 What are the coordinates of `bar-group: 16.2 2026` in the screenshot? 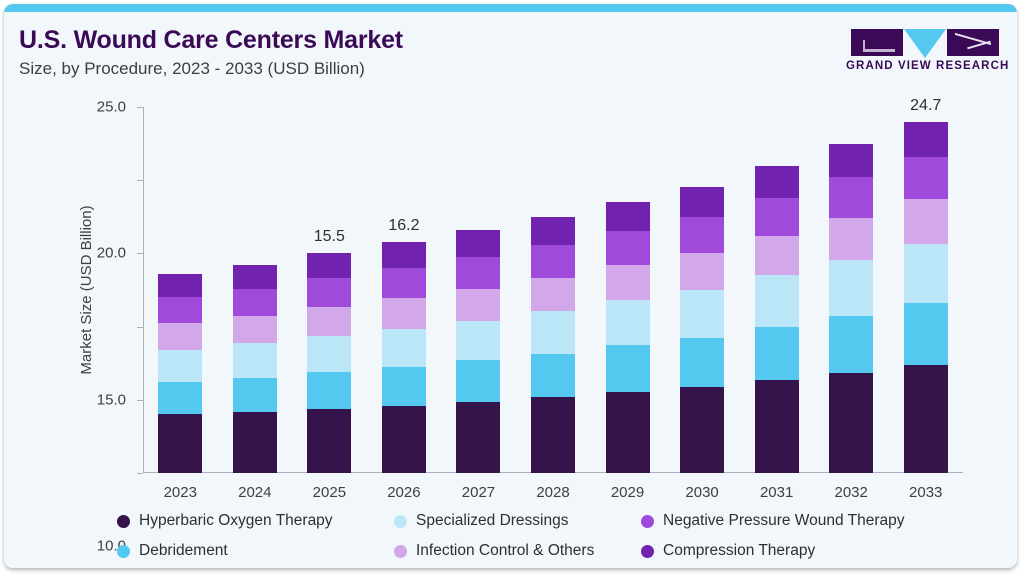 It's located at (403, 304).